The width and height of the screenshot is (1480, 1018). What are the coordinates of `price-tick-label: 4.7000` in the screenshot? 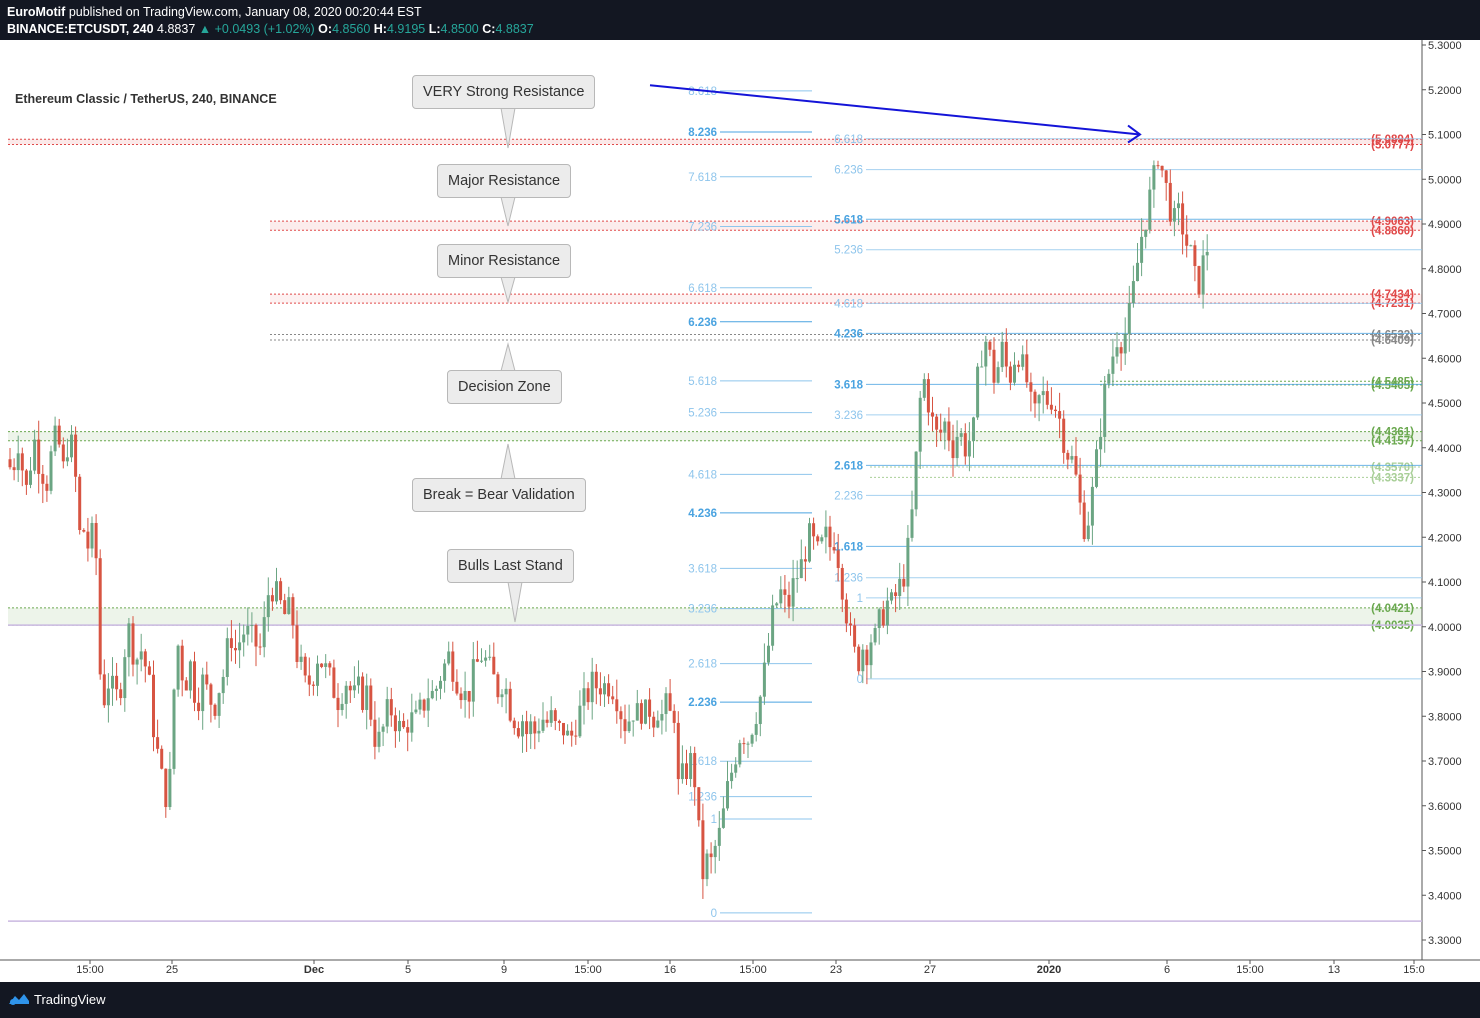 It's located at (1445, 315).